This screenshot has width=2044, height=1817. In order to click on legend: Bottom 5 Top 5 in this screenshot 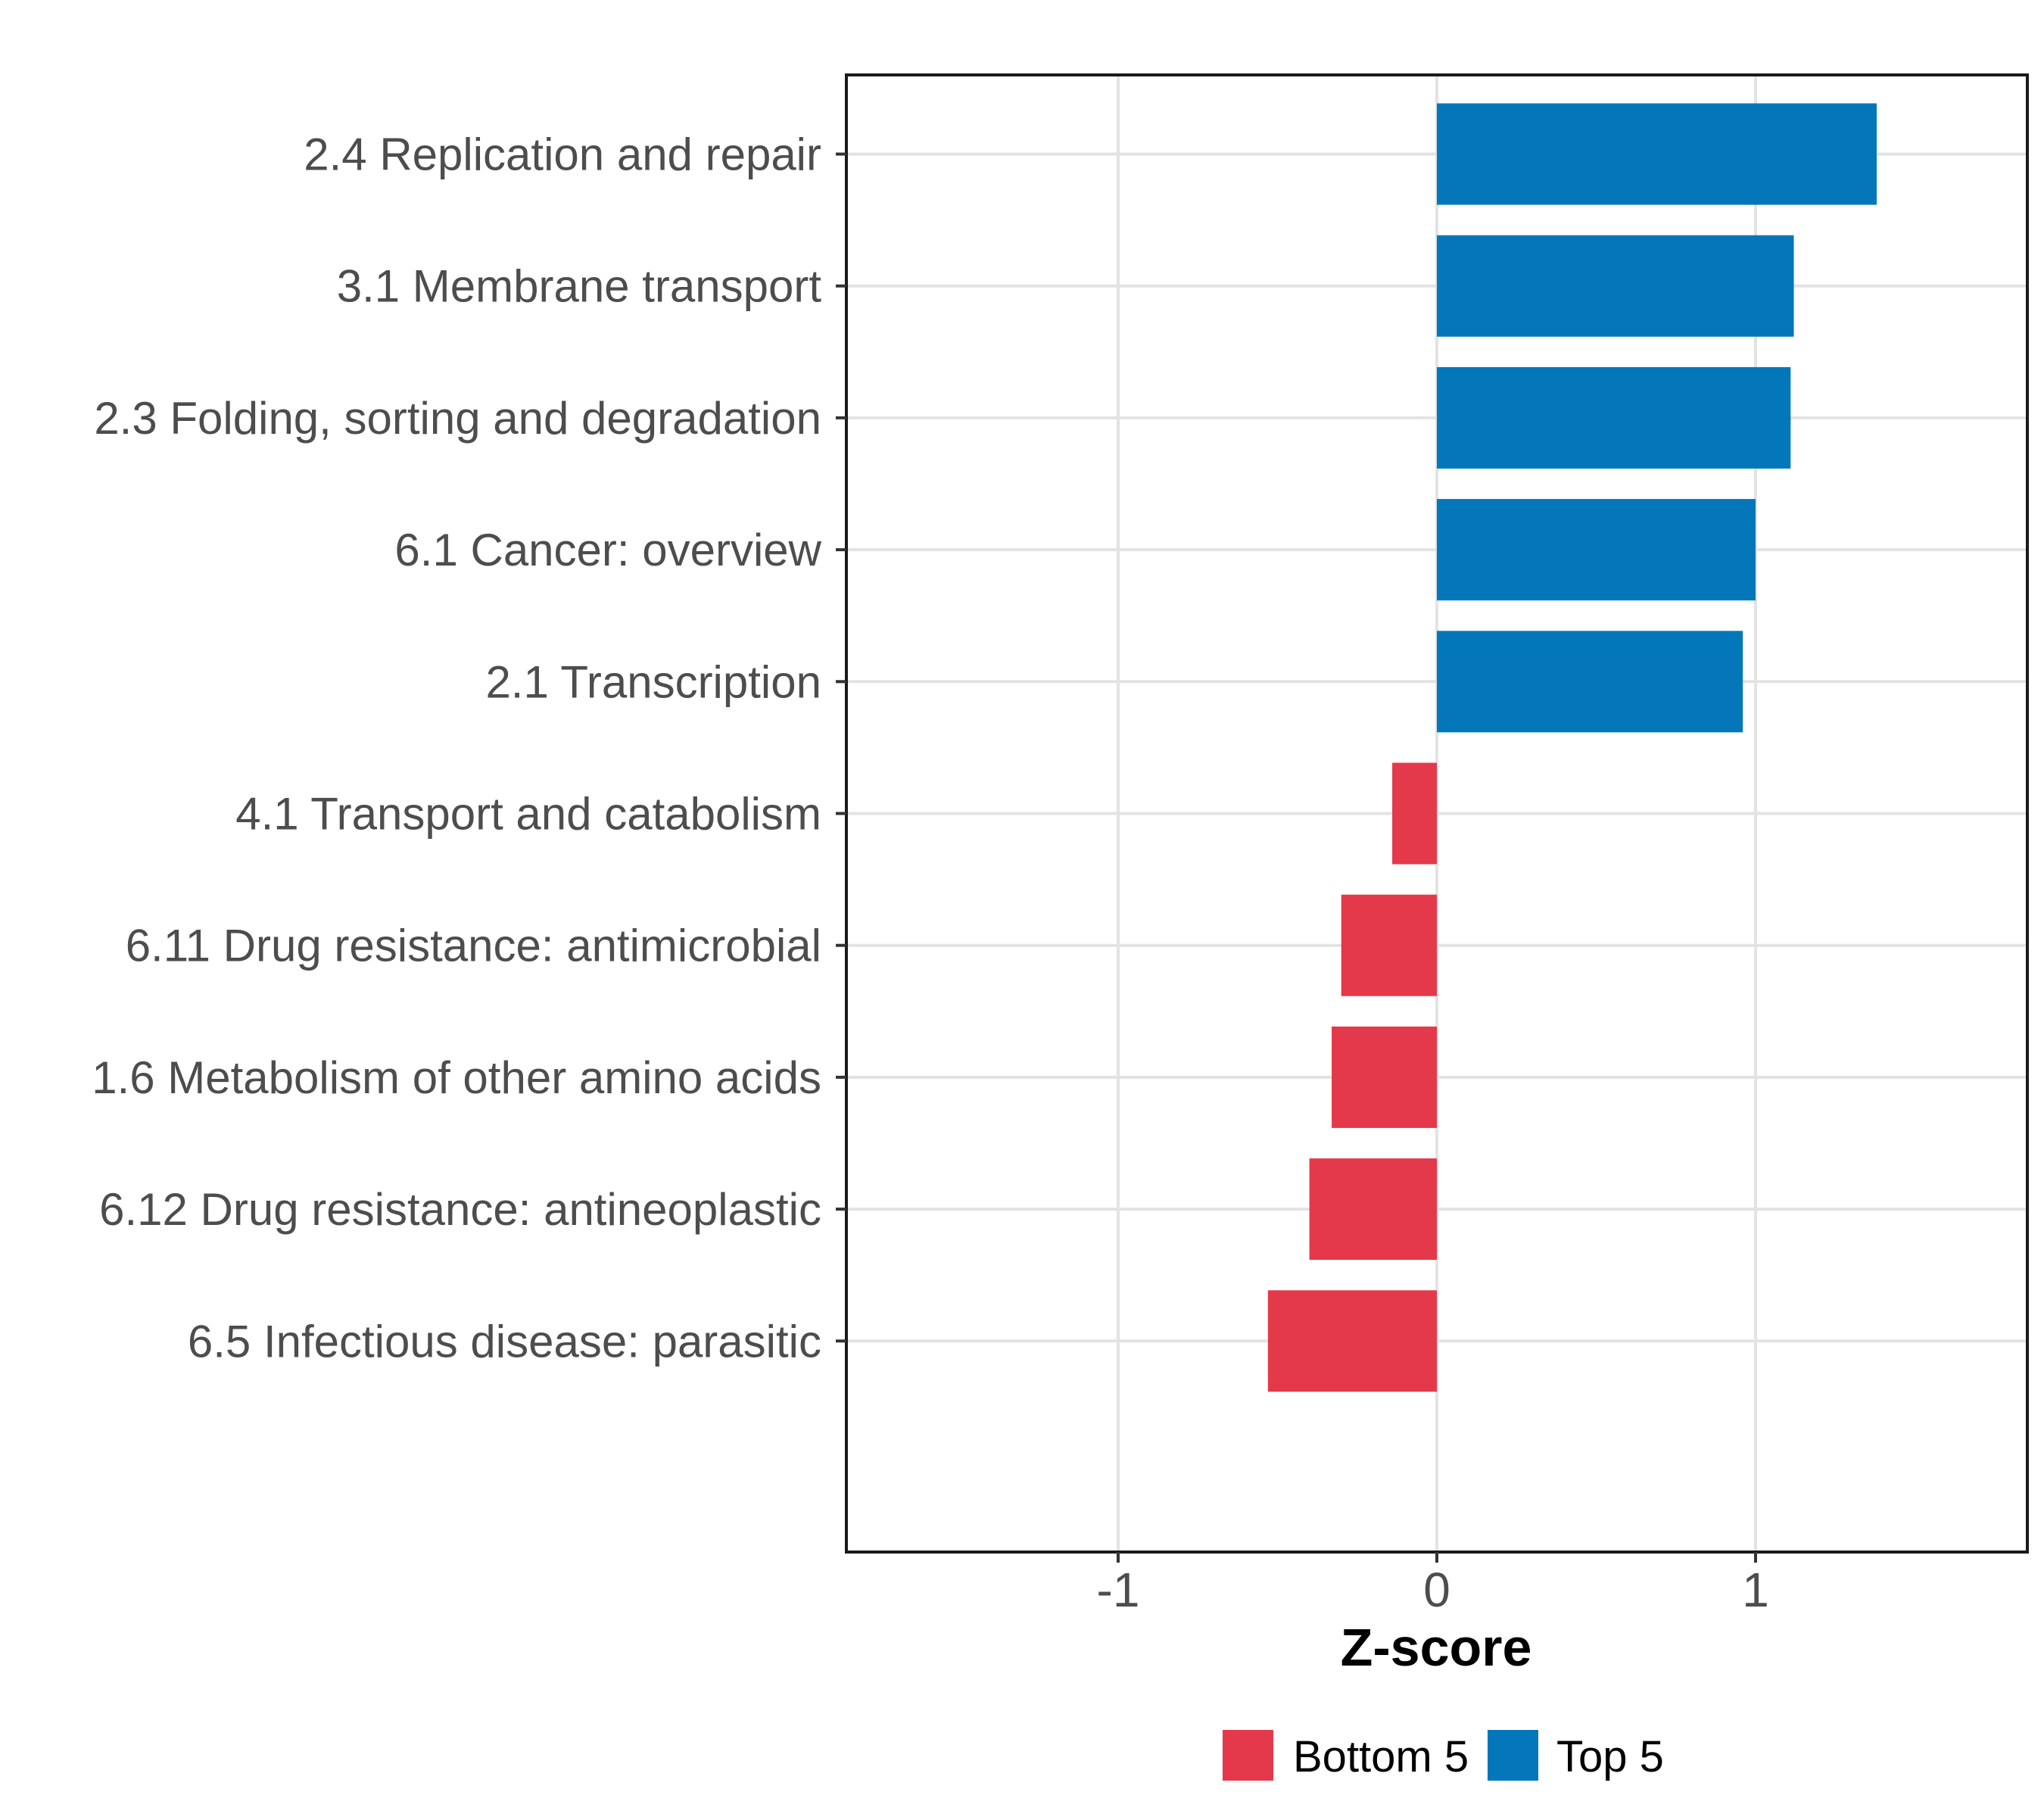, I will do `click(1443, 1755)`.